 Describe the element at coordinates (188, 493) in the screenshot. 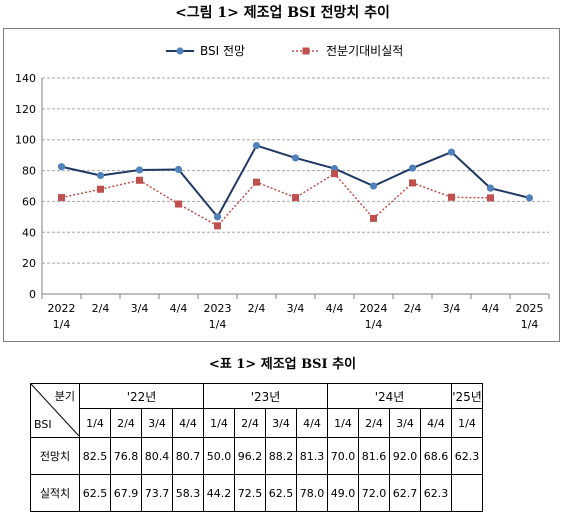

I see `table-cell: 58.3` at that location.